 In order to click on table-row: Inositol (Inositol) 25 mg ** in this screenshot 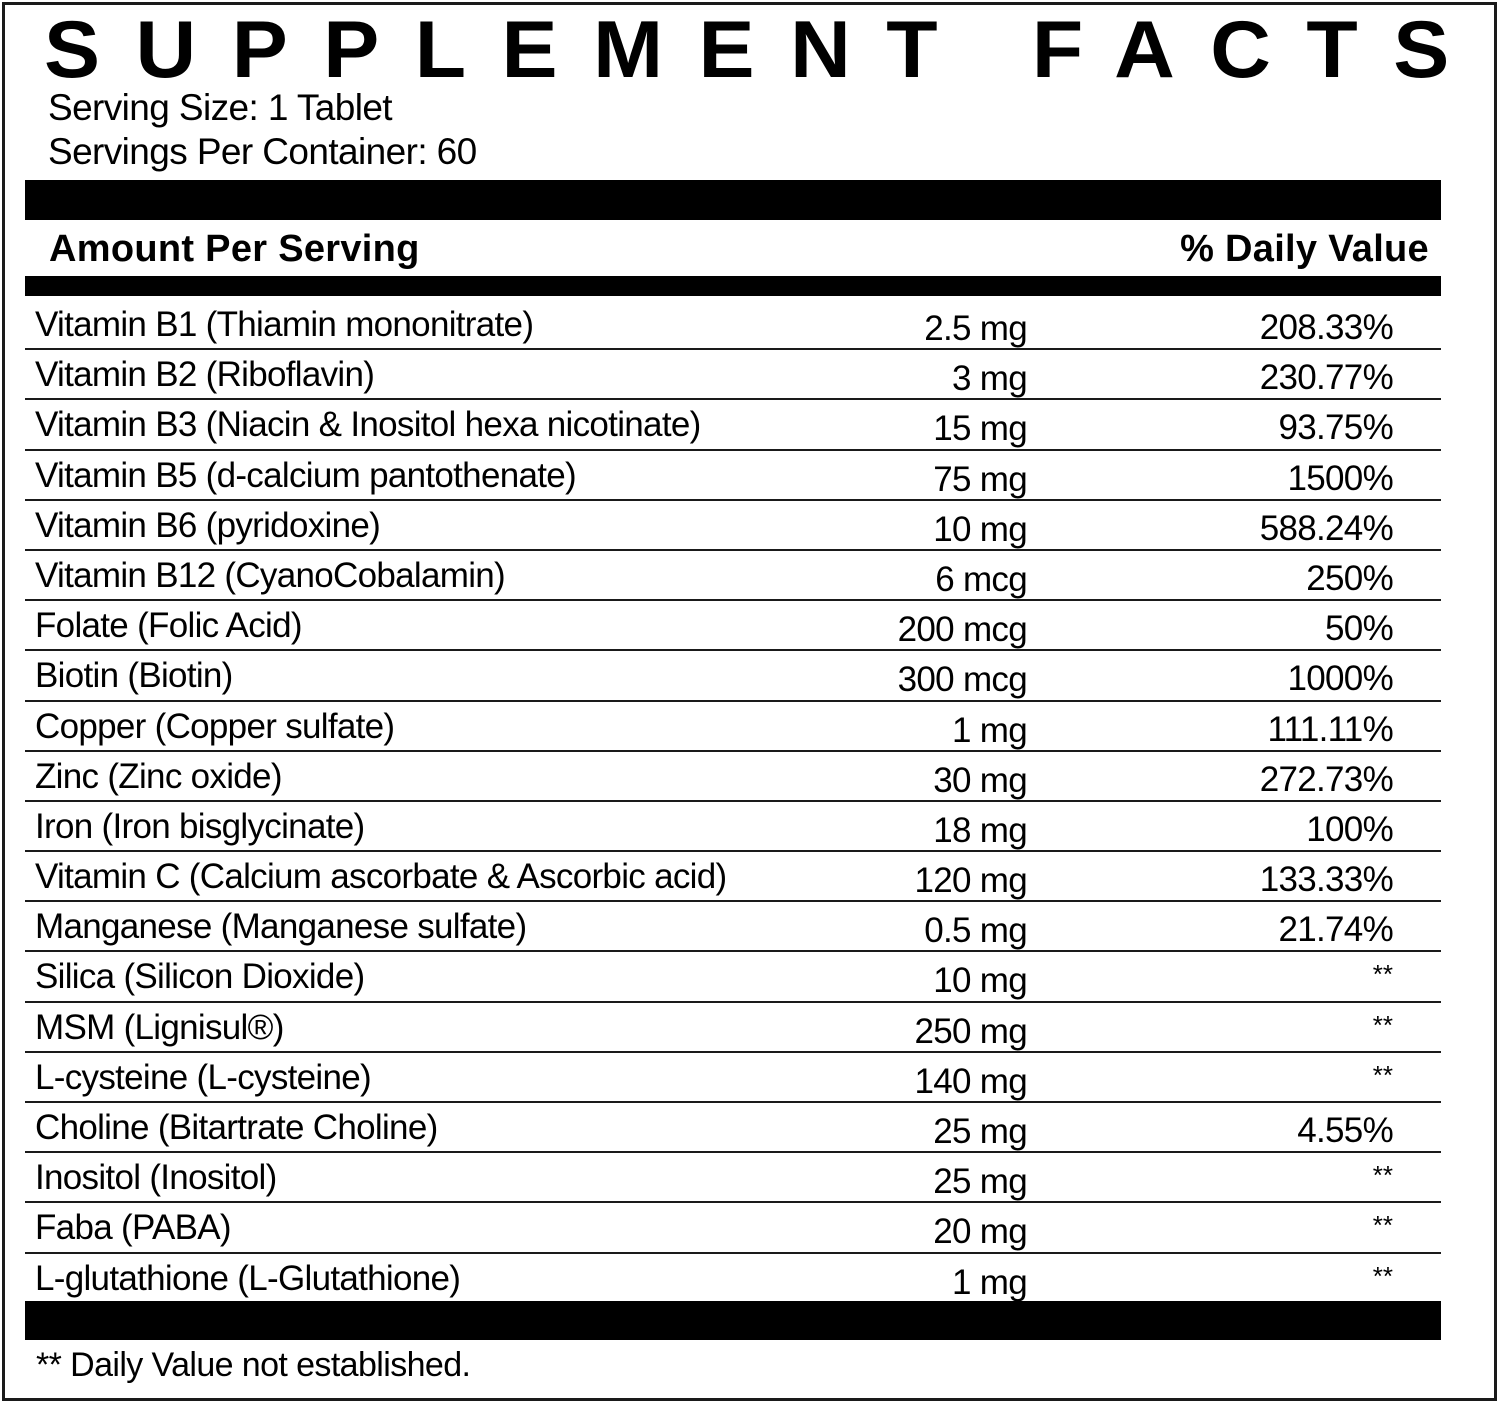, I will do `click(733, 1178)`.